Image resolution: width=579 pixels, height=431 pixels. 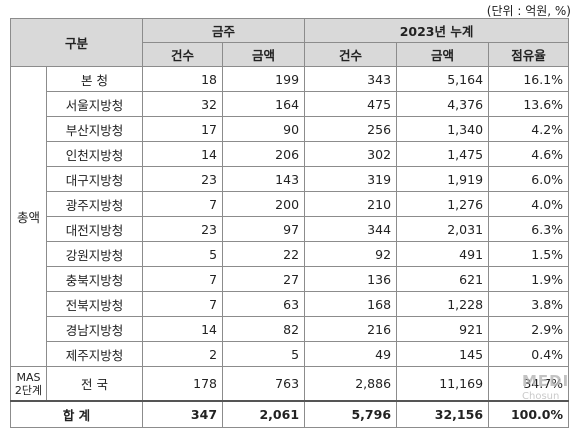 What do you see at coordinates (529, 79) in the screenshot?
I see `ytd-share: 16.1%` at bounding box center [529, 79].